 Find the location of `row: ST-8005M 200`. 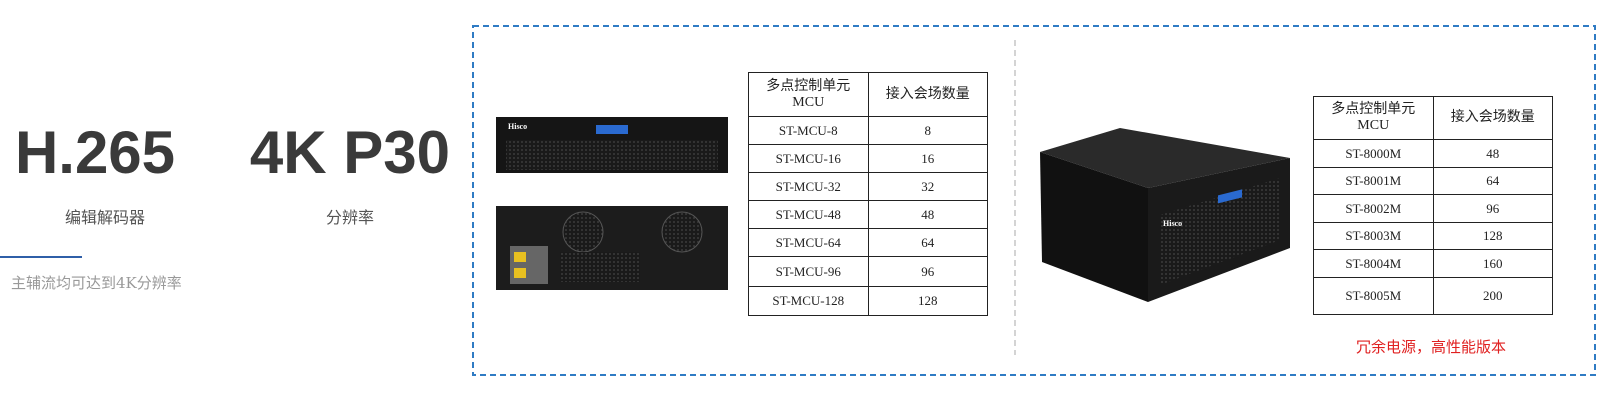

row: ST-8005M 200 is located at coordinates (1433, 296).